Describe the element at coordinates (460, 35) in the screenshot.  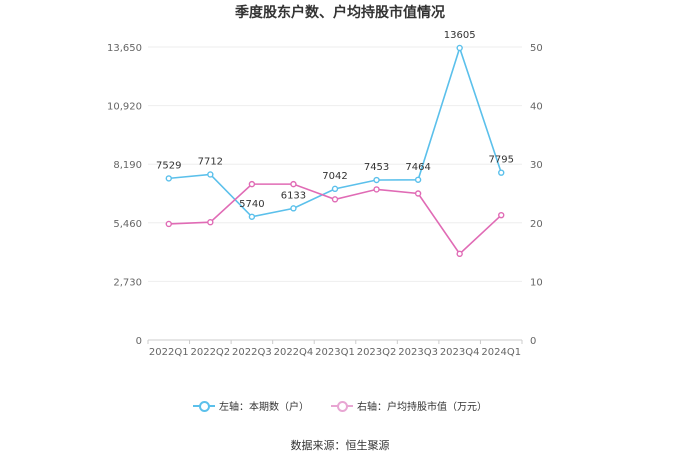
I see `data-label-households: 13605` at that location.